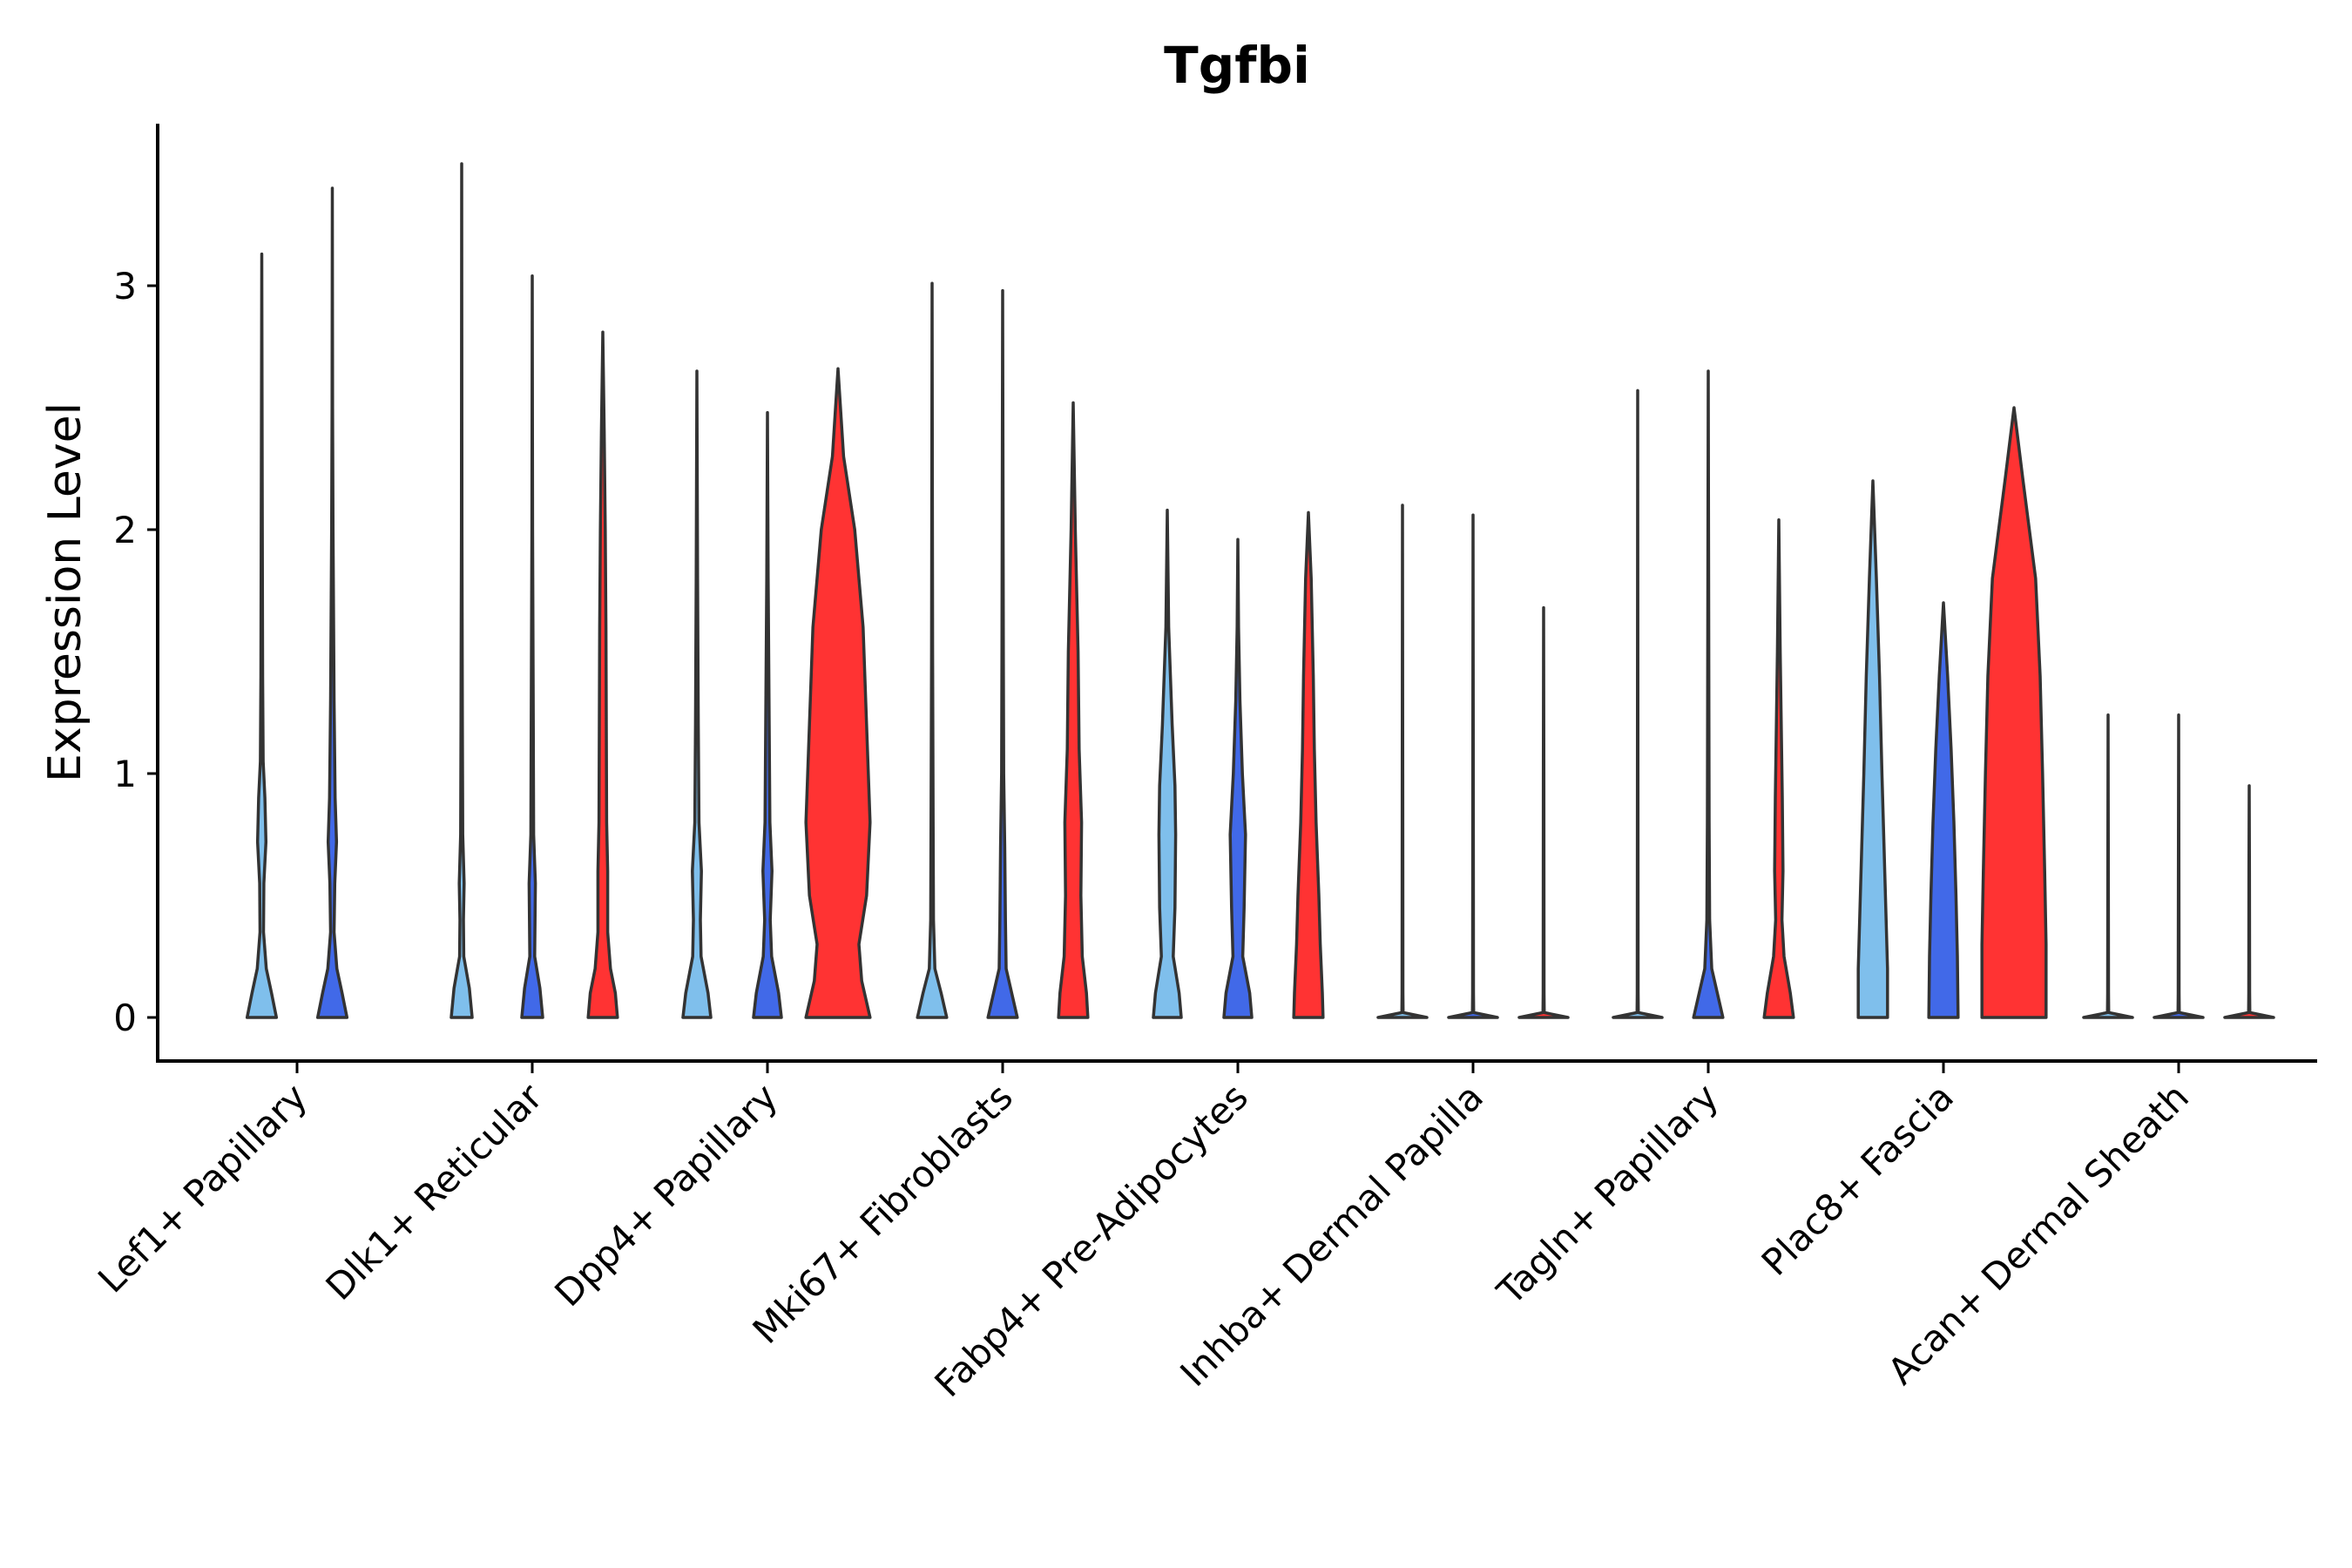 This screenshot has height=1568, width=2352. I want to click on x-tick-label: Lef1+ Papillary, so click(202, 1188).